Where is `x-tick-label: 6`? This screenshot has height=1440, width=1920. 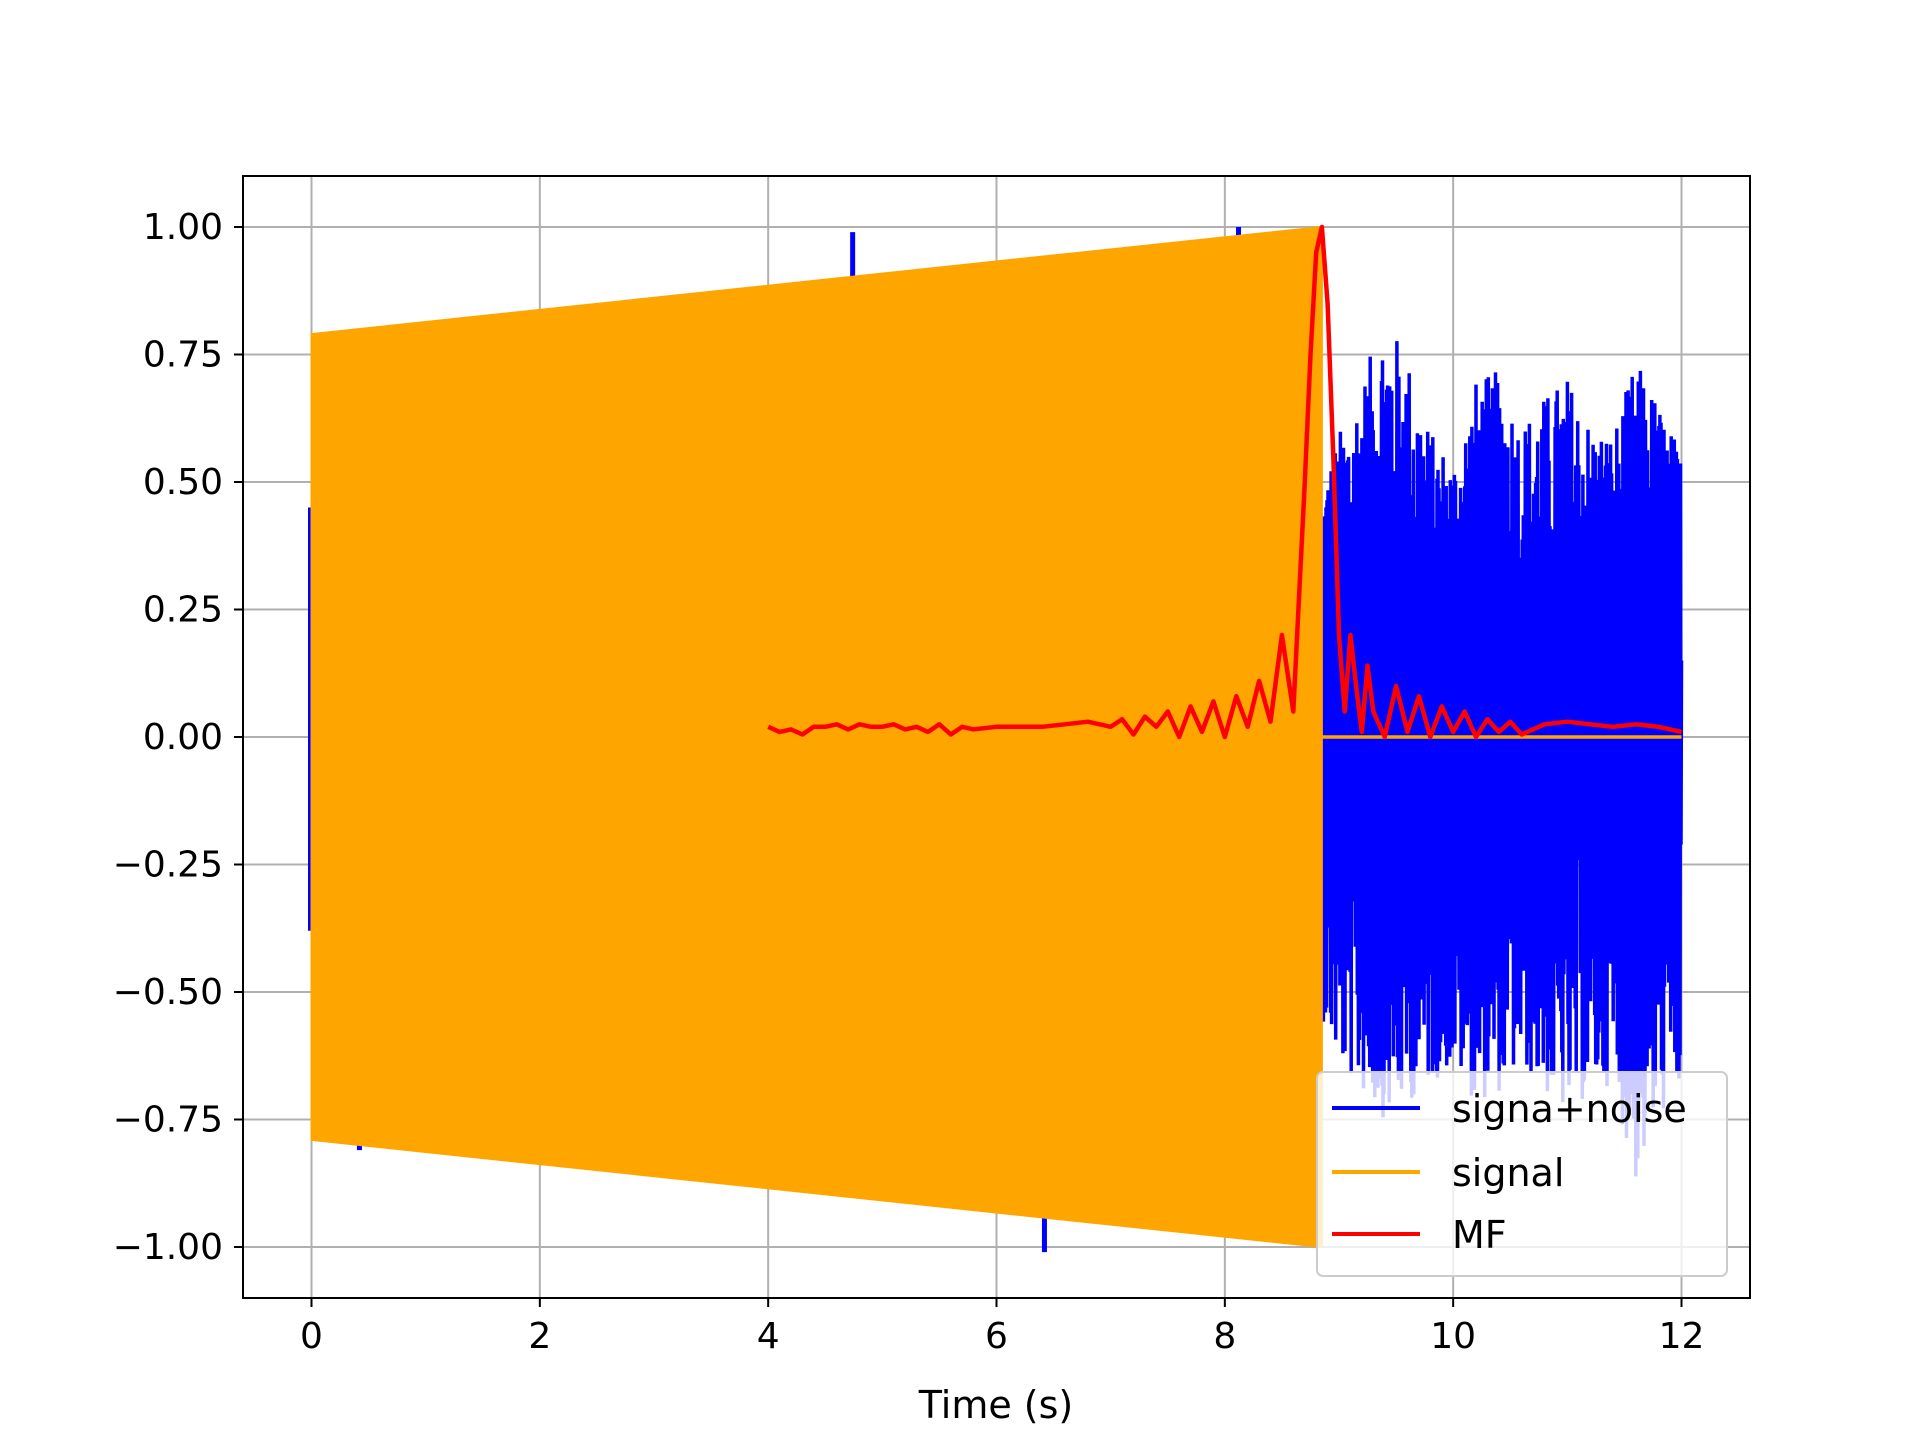
x-tick-label: 6 is located at coordinates (996, 1336).